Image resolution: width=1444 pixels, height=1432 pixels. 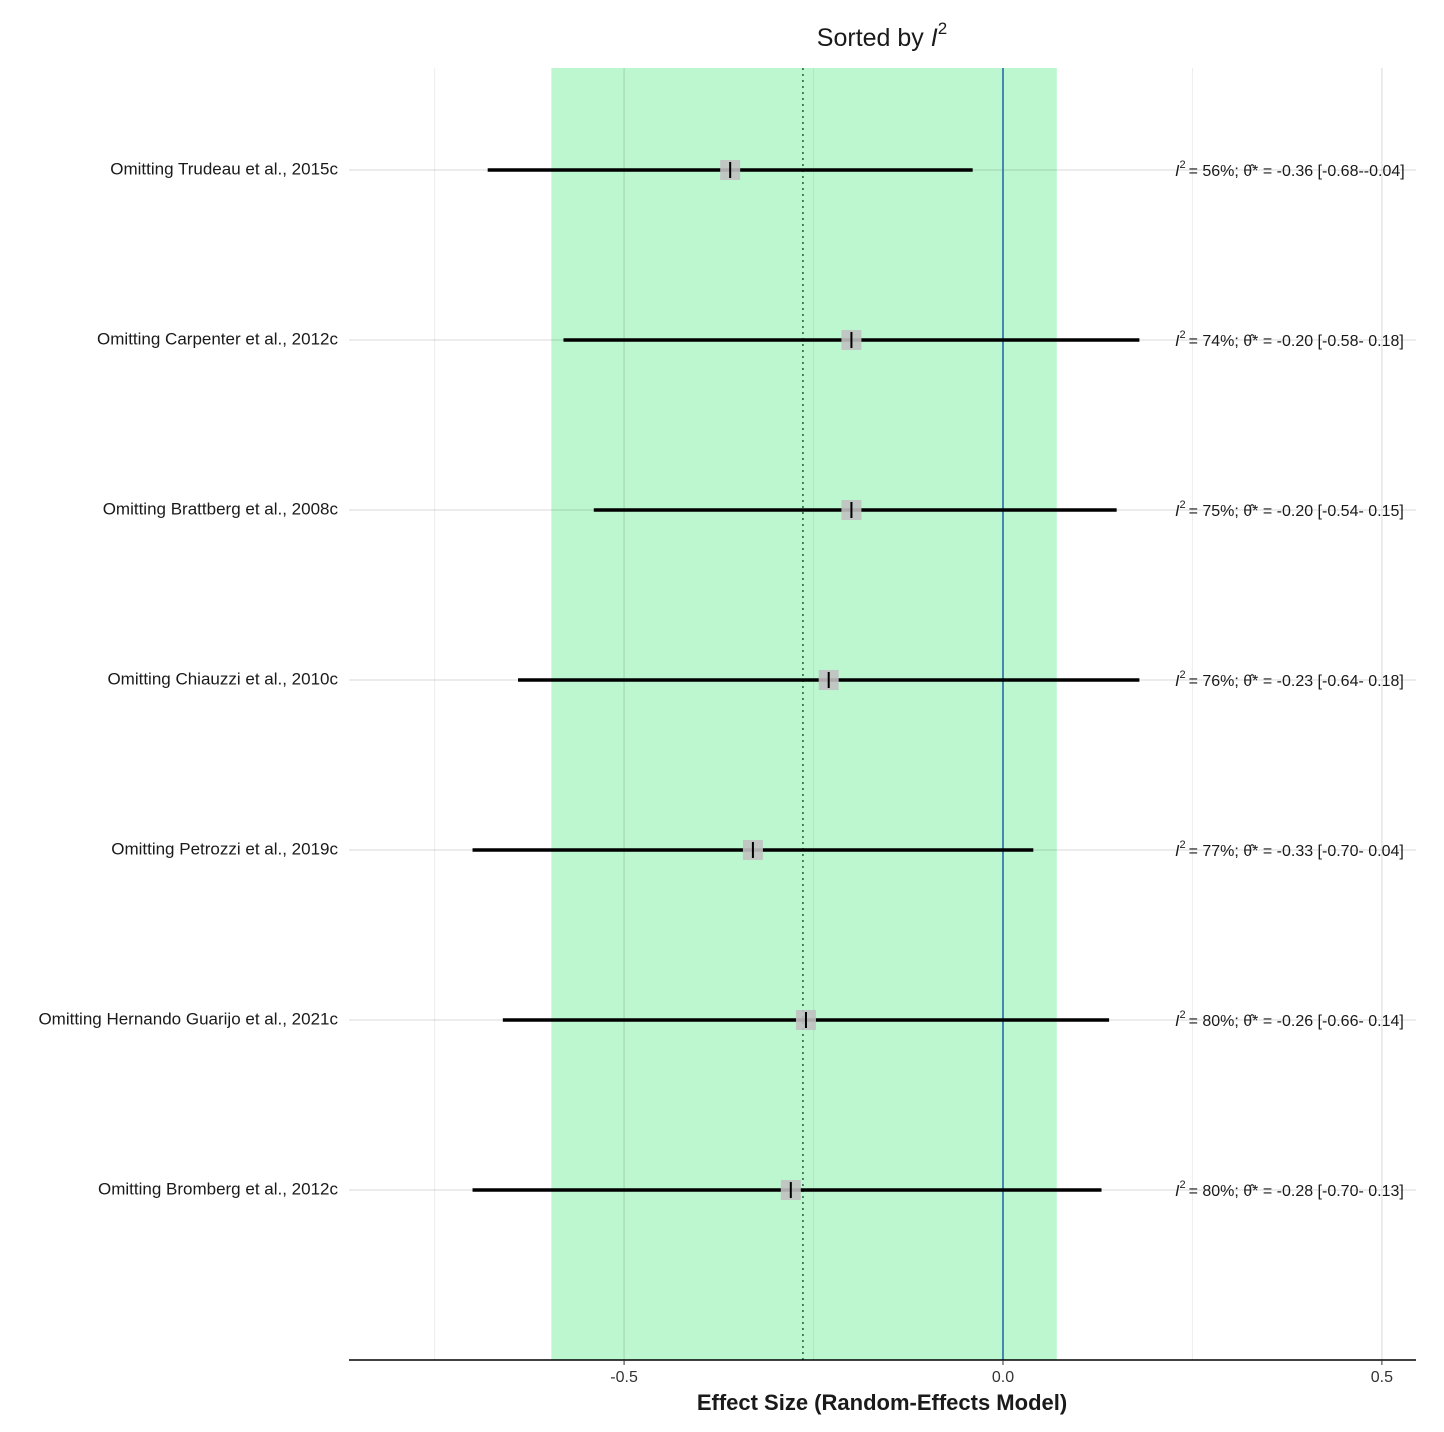 I want to click on annotation: I2 = 56%; θ̂* = -0.36 [-0.68--0.04], so click(x=1290, y=169).